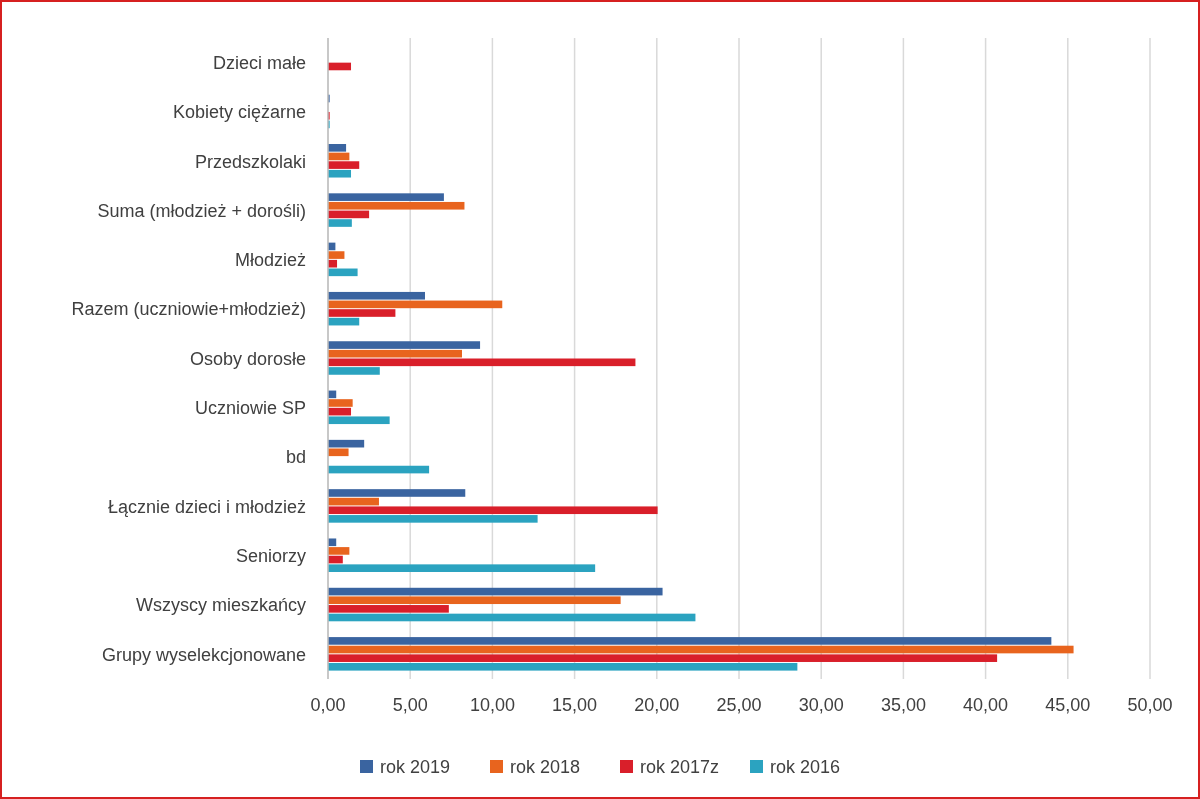 Image resolution: width=1200 pixels, height=799 pixels. Describe the element at coordinates (1150, 705) in the screenshot. I see `x-tick-label: 50,00` at that location.